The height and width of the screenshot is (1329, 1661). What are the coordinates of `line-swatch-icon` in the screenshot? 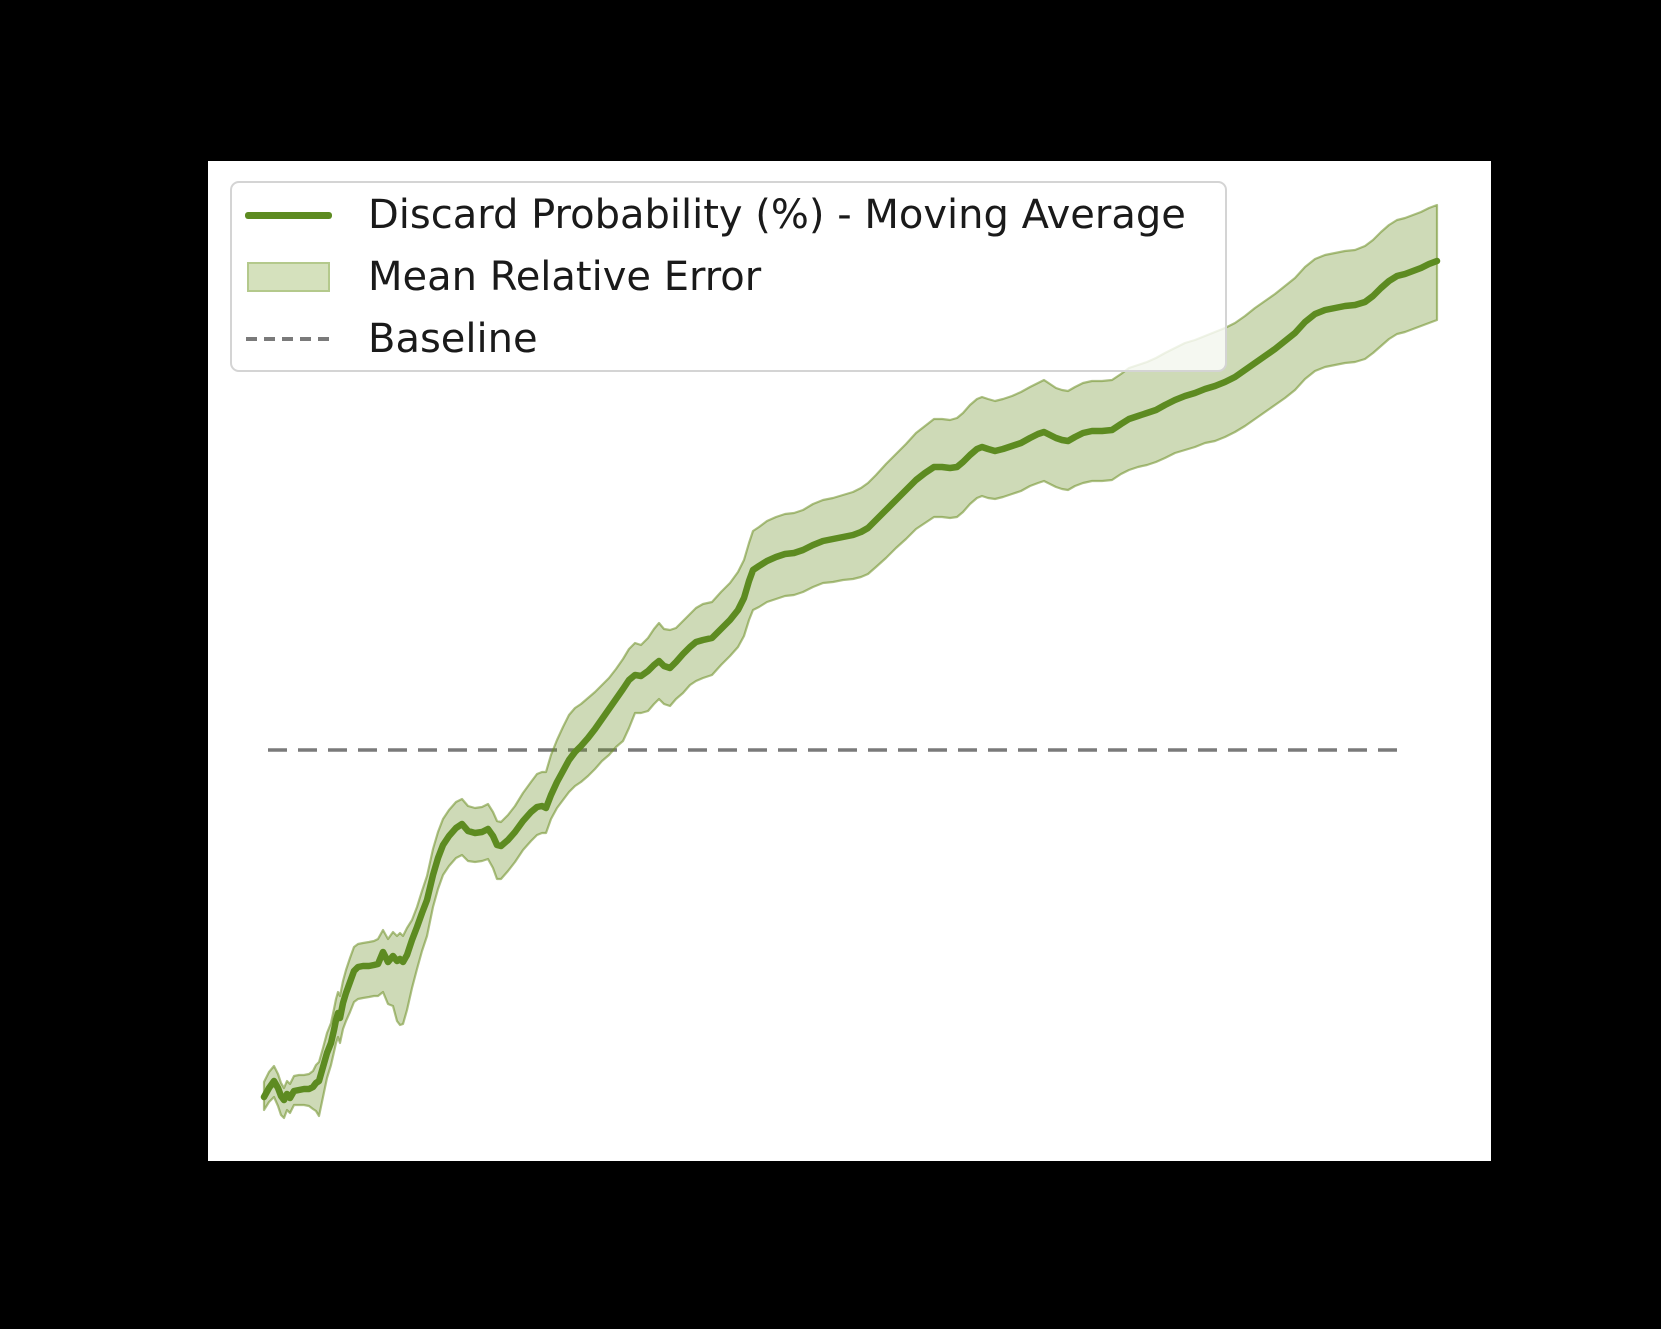 It's located at (288, 215).